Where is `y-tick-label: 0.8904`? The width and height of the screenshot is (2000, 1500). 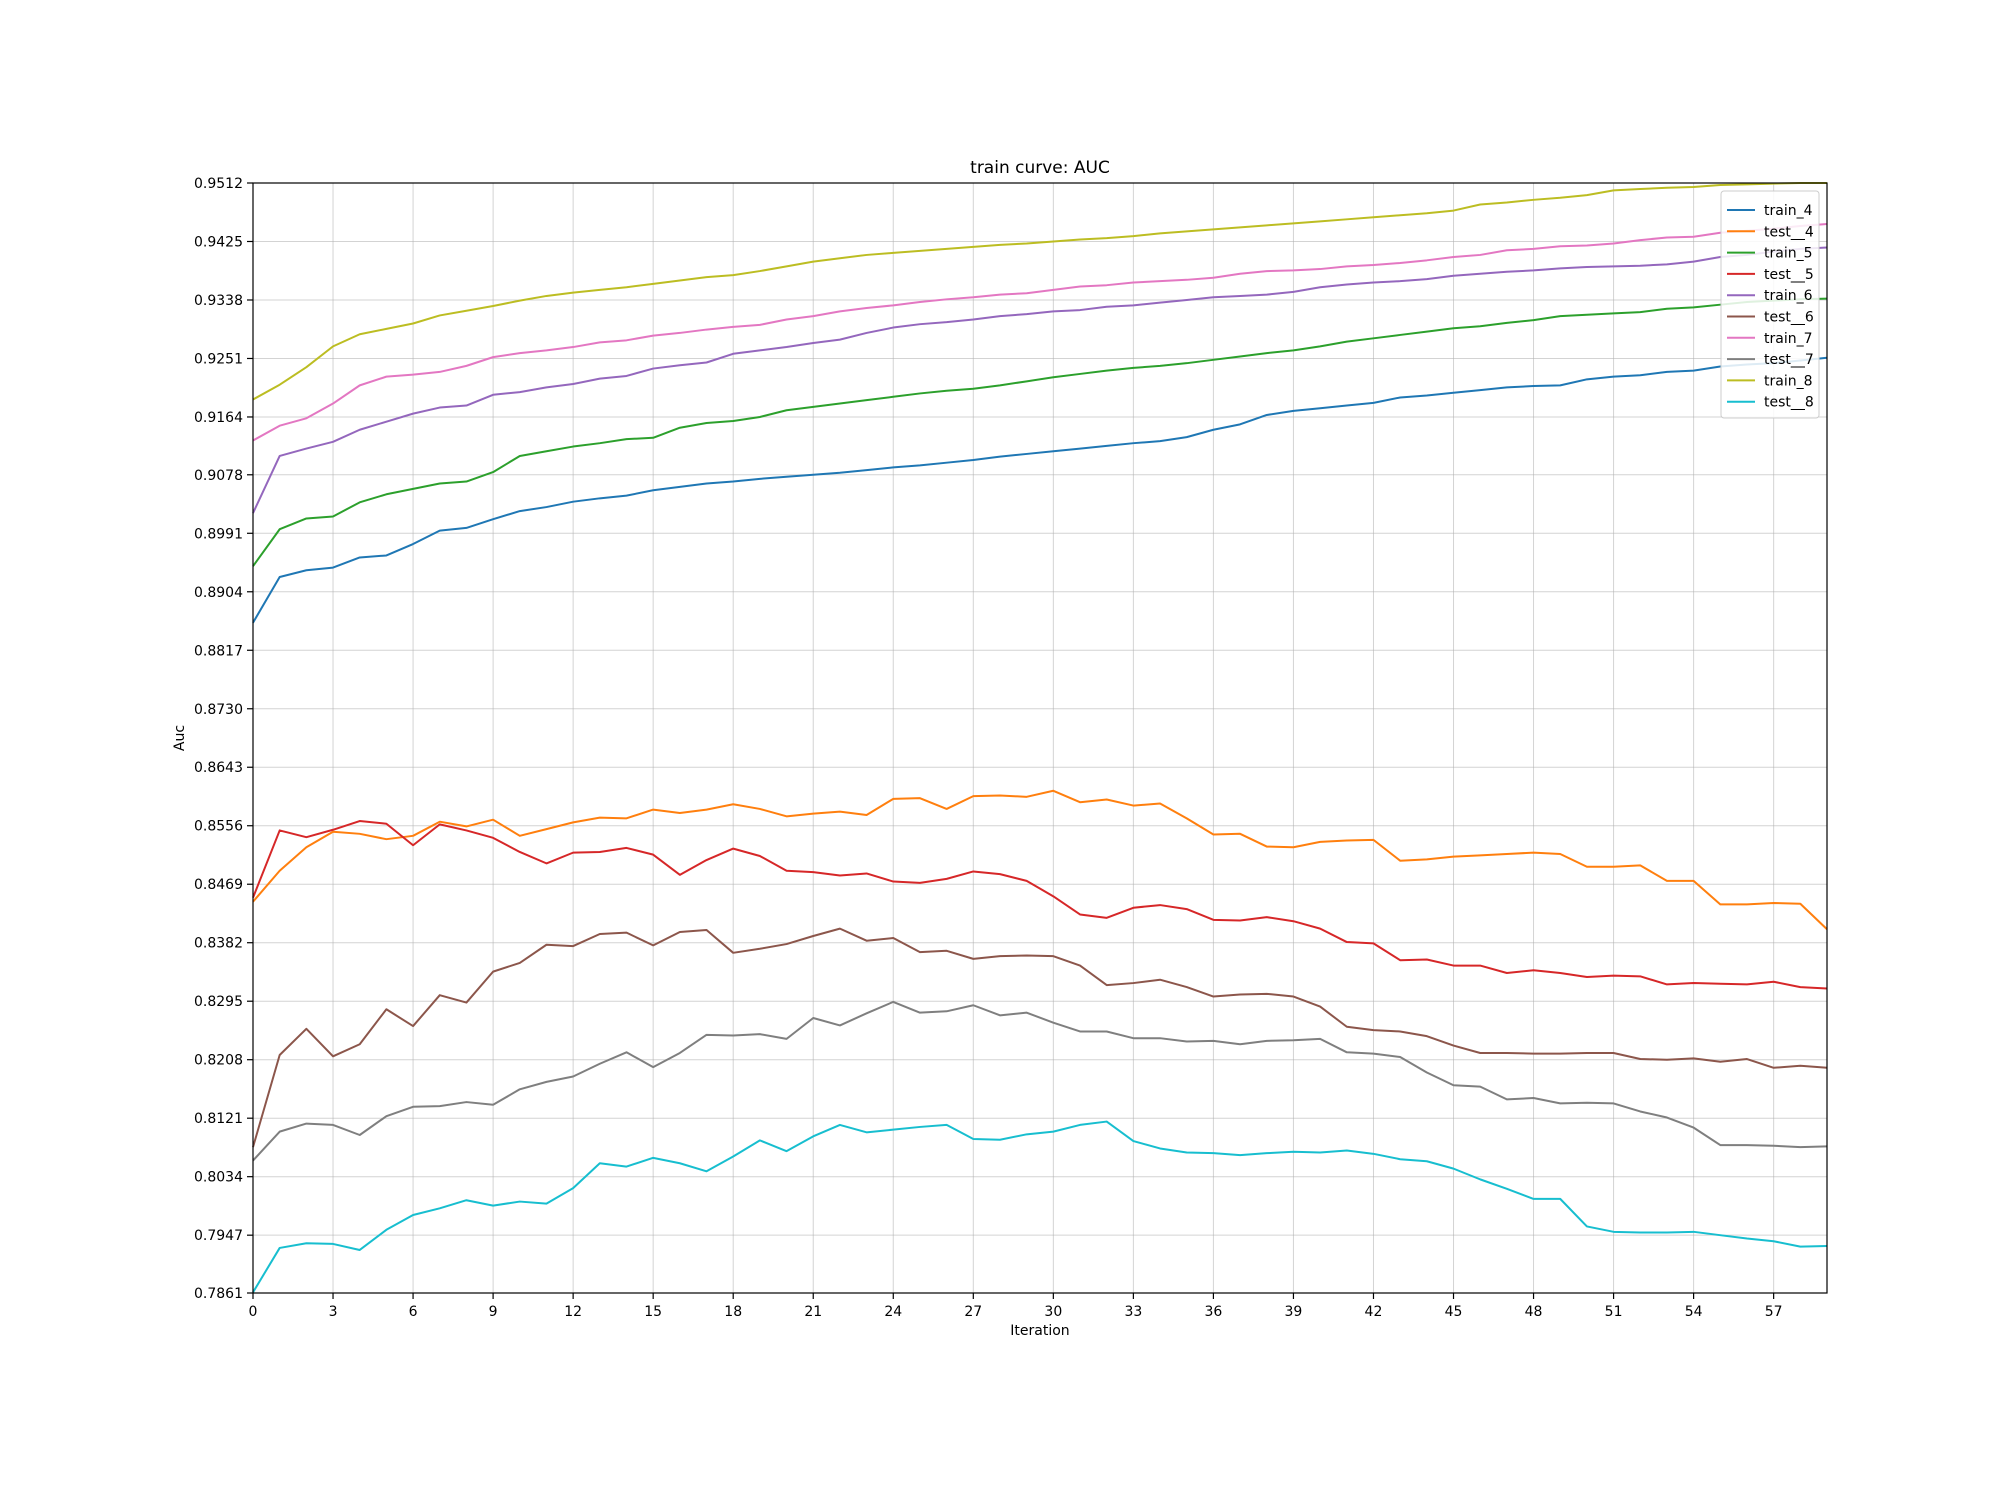 y-tick-label: 0.8904 is located at coordinates (218, 593).